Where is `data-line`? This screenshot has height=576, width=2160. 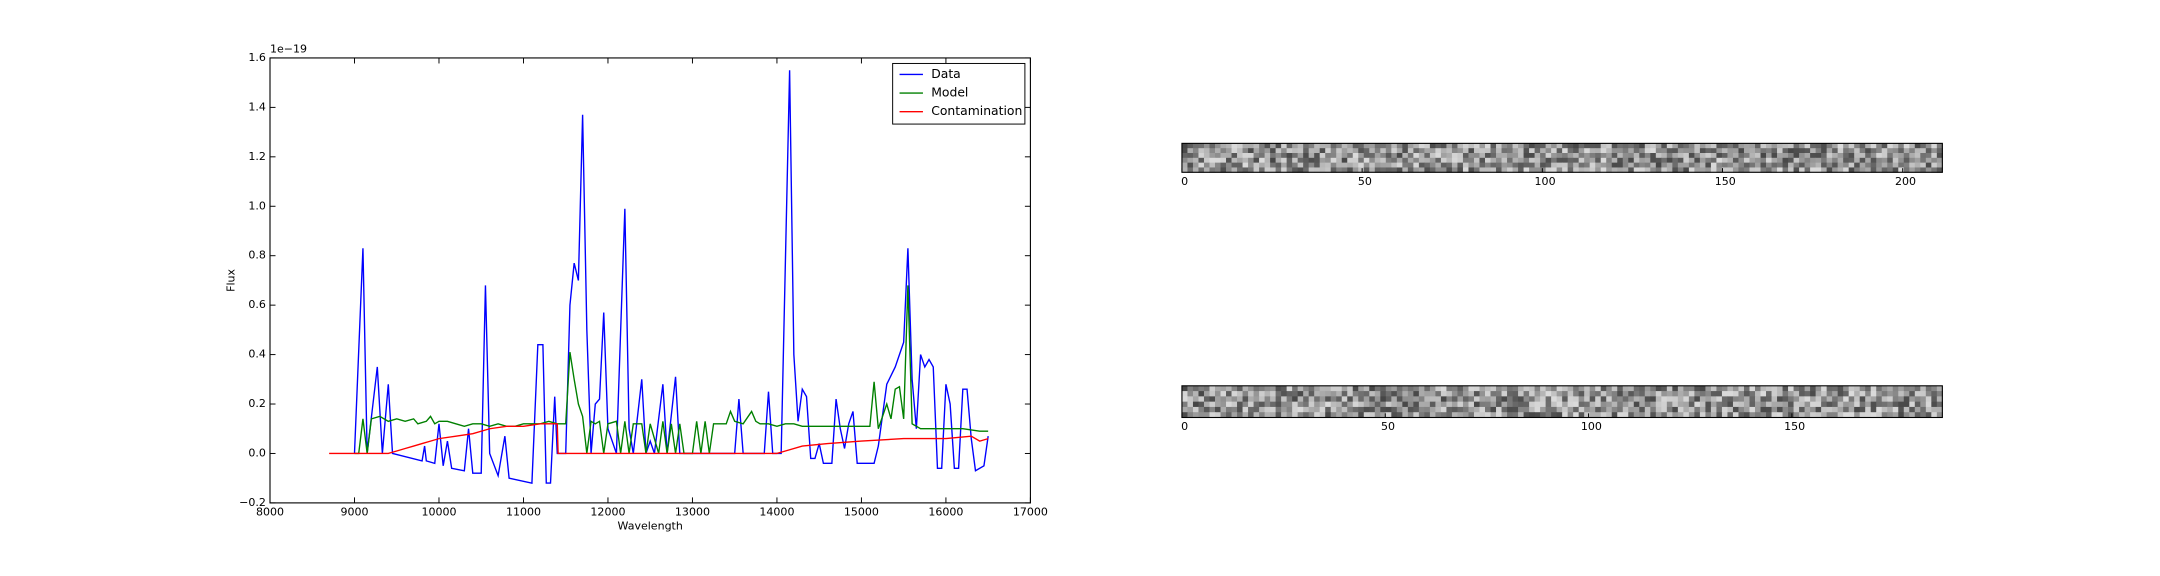 data-line is located at coordinates (671, 370).